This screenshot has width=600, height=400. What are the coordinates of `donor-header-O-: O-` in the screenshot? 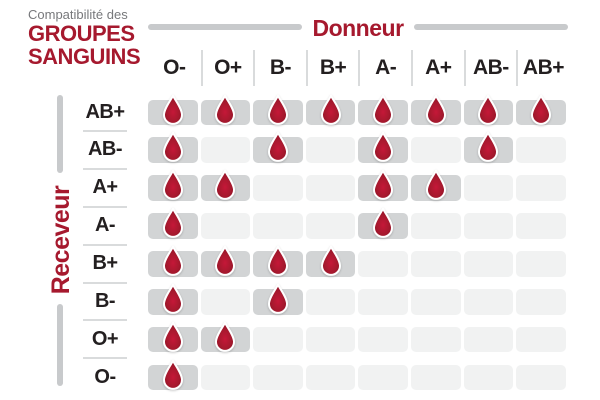 It's located at (174, 67).